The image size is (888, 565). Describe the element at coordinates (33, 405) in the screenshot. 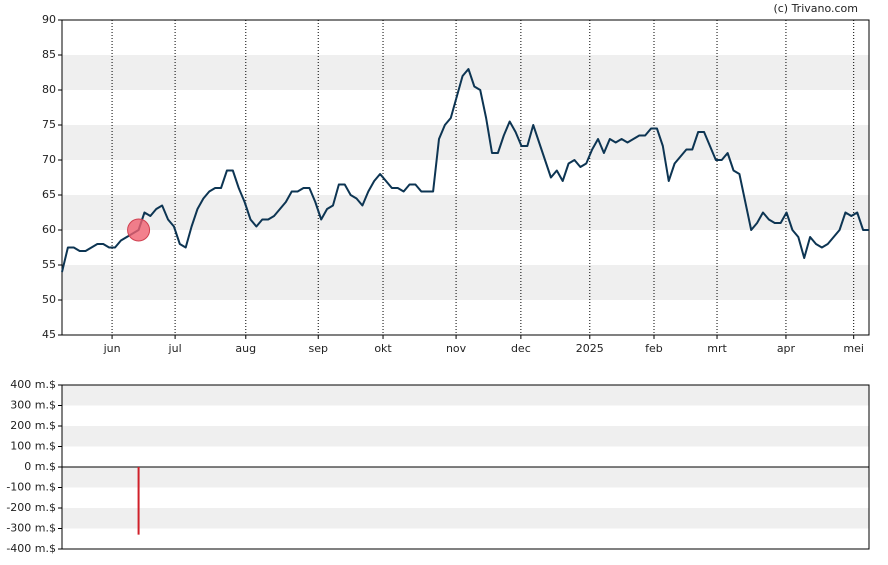

I see `y-tick-label: 300 m.$` at that location.